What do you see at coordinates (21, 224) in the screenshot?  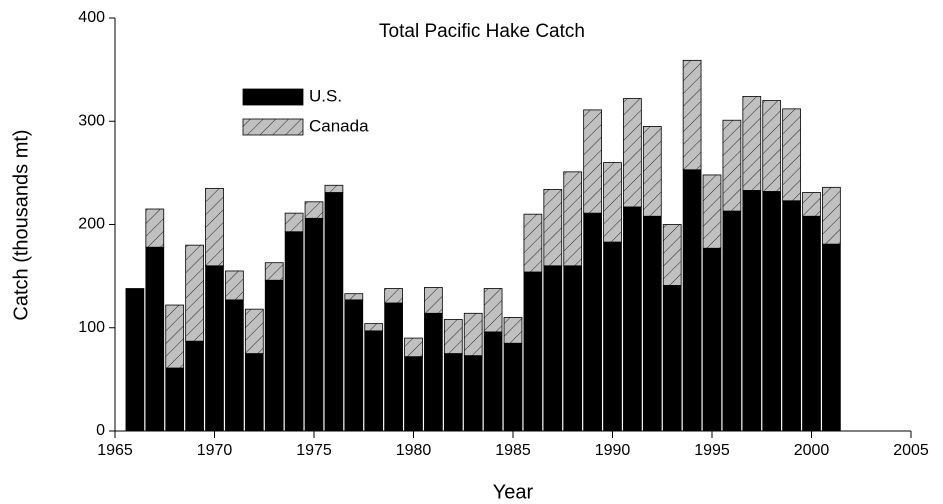 I see `y-axis-label: Catch (thousands mt)` at bounding box center [21, 224].